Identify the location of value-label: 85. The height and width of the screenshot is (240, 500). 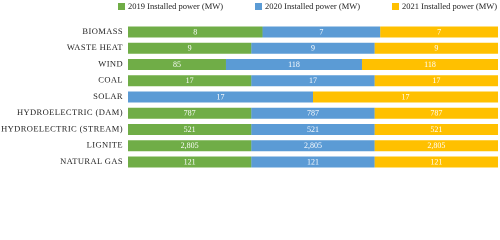
(177, 64).